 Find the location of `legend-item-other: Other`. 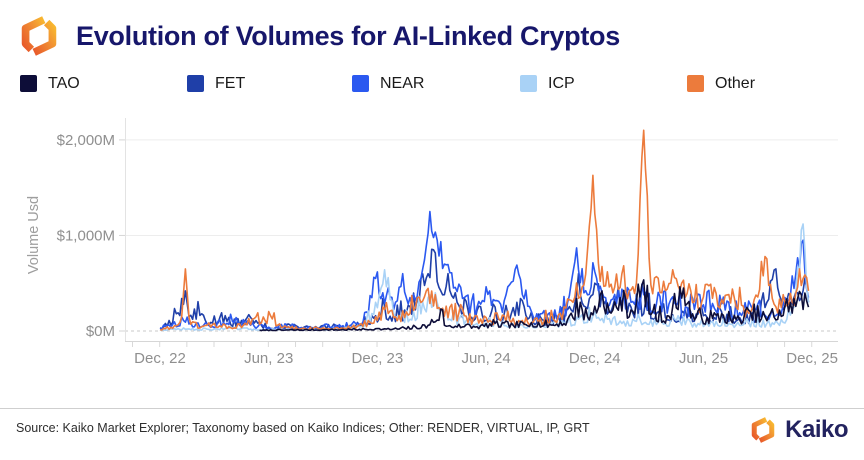

legend-item-other: Other is located at coordinates (721, 83).